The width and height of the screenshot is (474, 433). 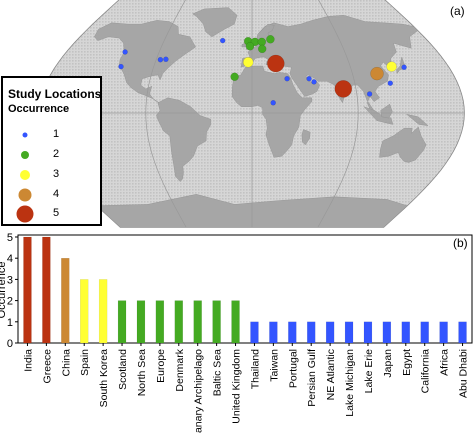 What do you see at coordinates (10, 323) in the screenshot?
I see `y-tick-label: 1` at bounding box center [10, 323].